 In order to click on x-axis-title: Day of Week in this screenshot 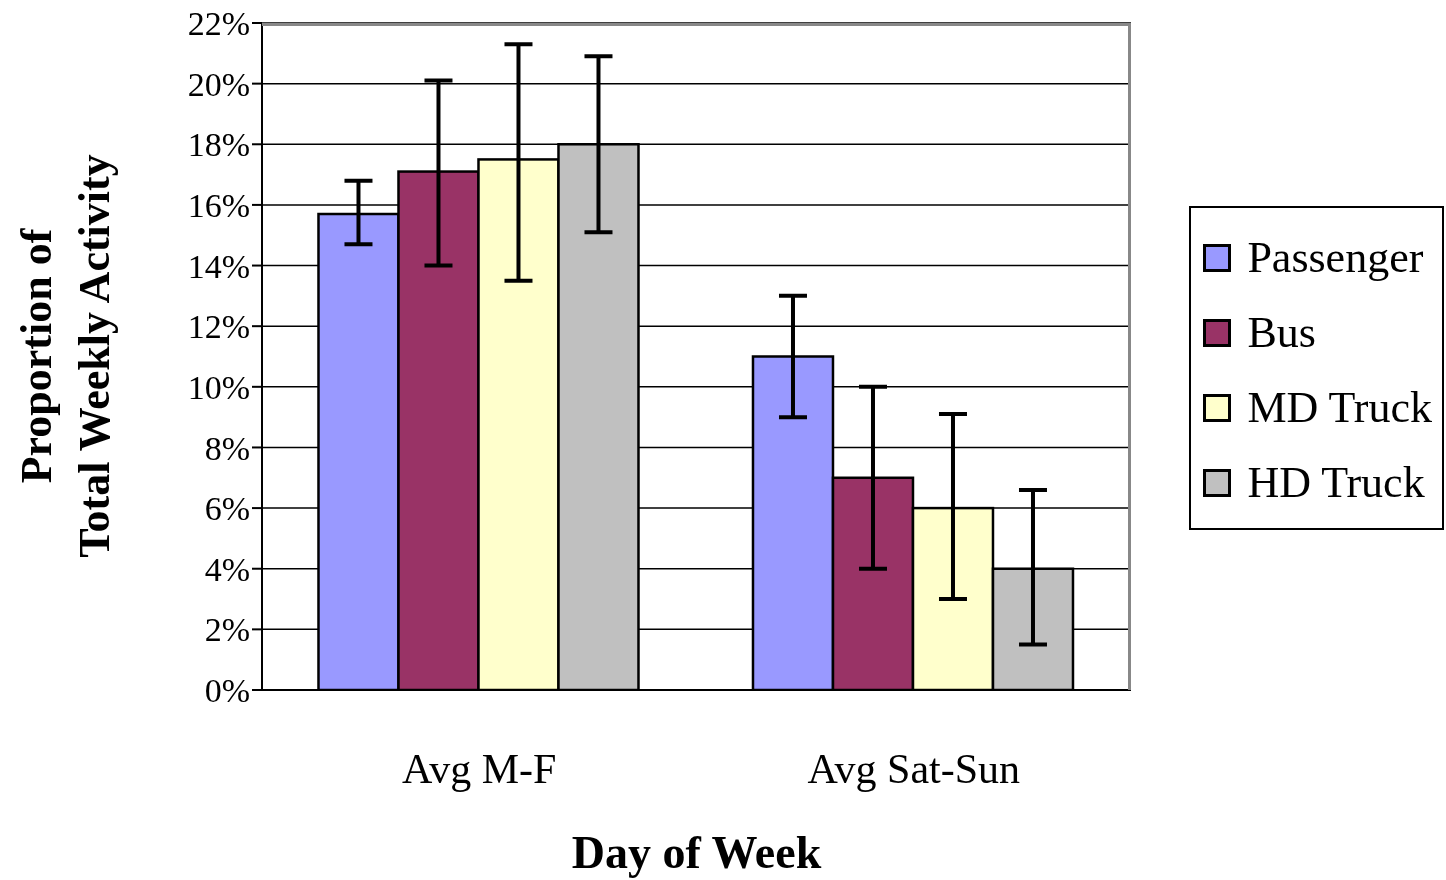, I will do `click(696, 852)`.